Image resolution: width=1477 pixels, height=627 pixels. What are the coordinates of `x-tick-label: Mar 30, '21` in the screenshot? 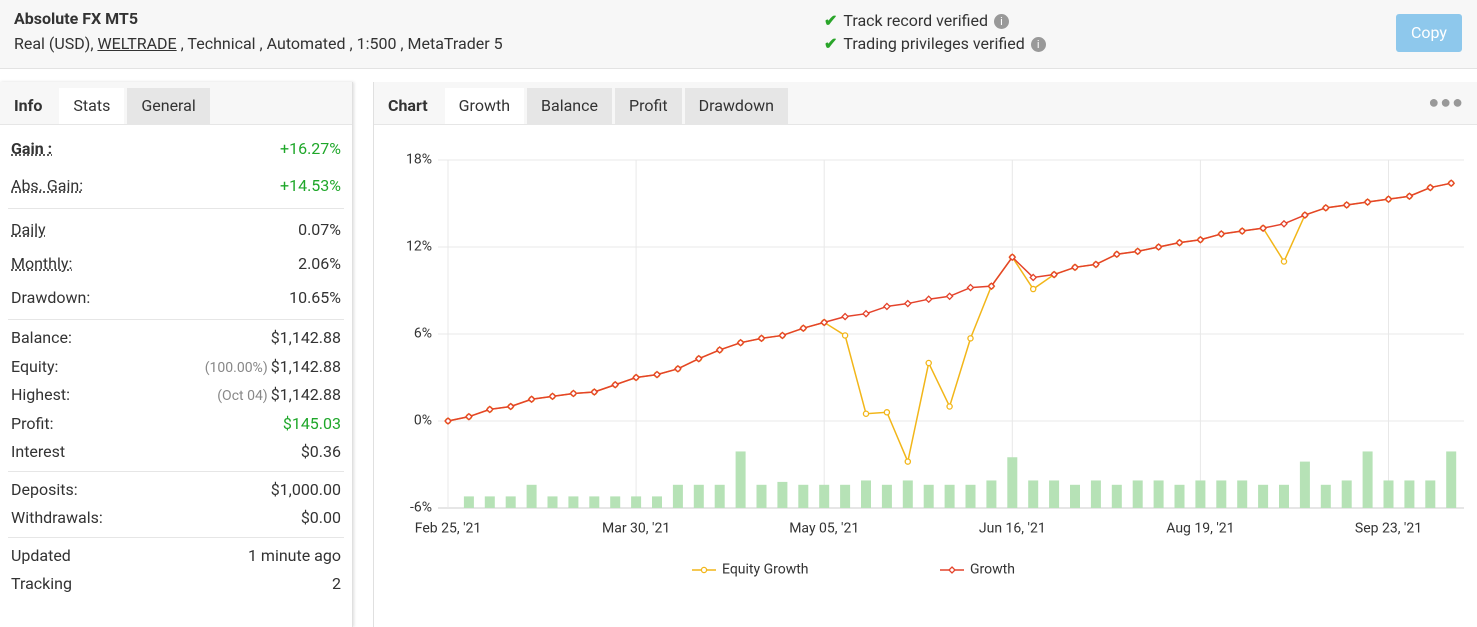 It's located at (636, 529).